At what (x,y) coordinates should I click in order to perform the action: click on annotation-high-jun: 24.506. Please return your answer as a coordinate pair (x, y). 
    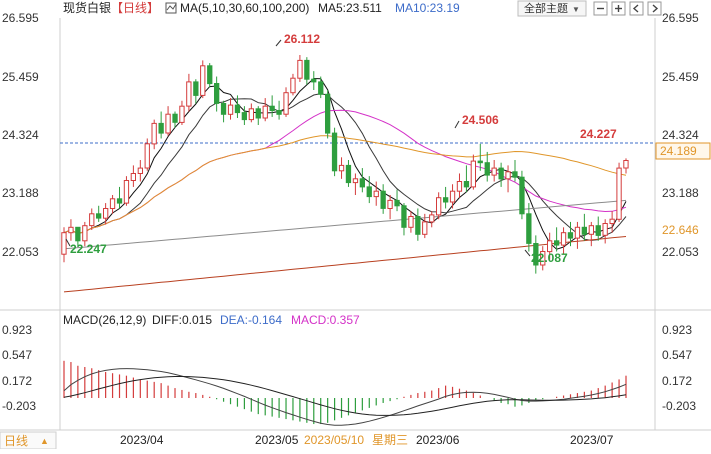
    Looking at the image, I should click on (480, 120).